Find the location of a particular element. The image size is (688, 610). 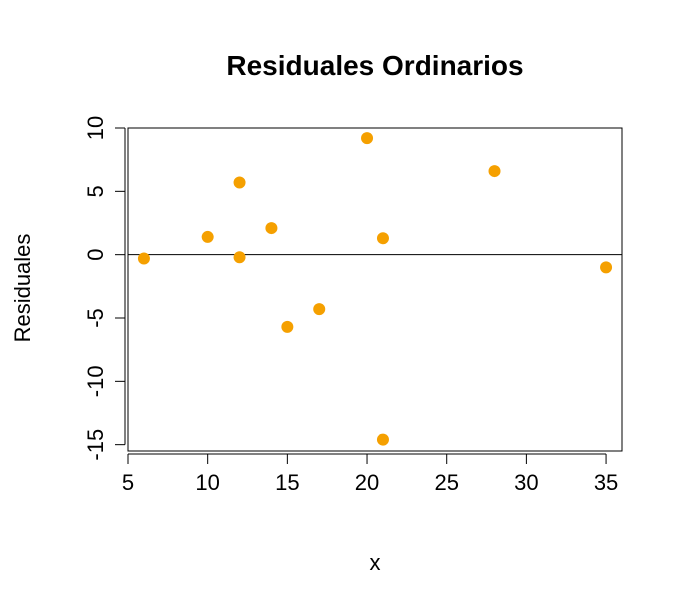

x-tick-label: 5 is located at coordinates (128, 482).